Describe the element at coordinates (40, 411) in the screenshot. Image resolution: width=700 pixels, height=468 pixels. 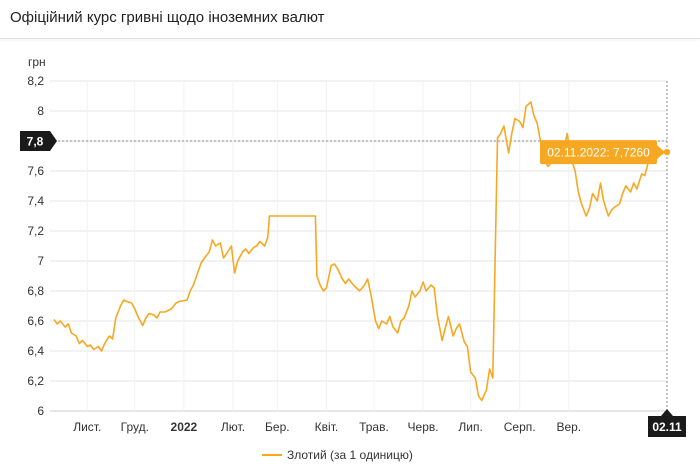
I see `y-tick-label: 6` at that location.